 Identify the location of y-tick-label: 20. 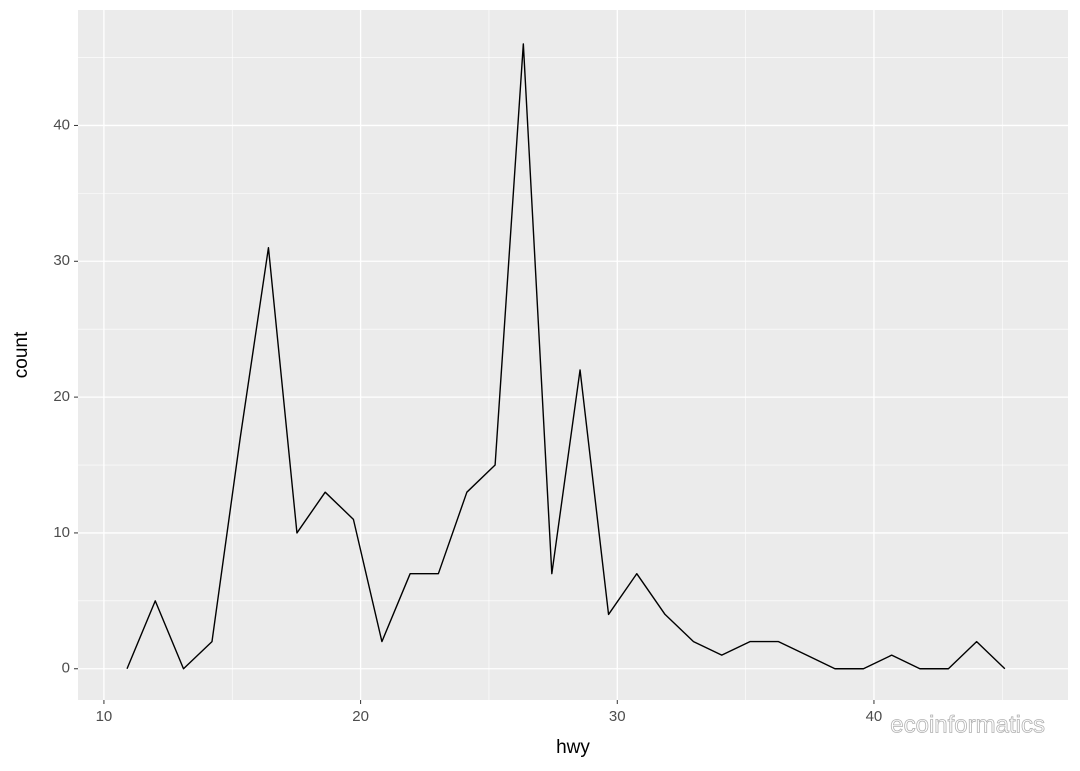
(61, 396).